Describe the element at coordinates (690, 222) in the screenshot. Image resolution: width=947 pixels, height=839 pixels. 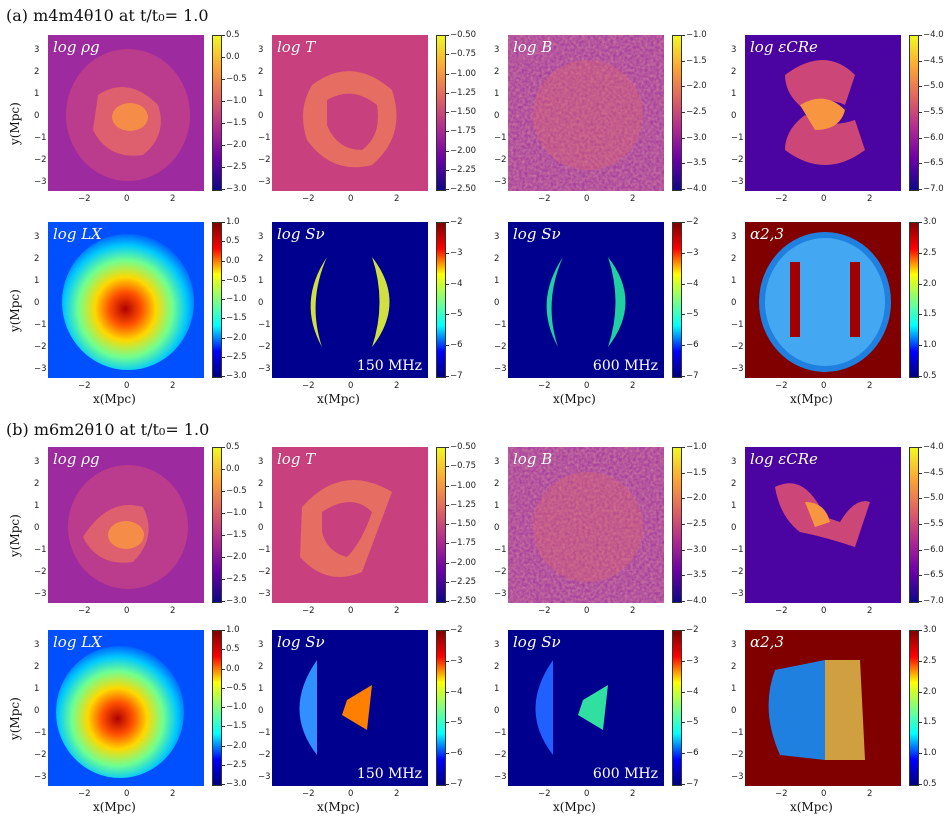
I see `colorbar-tick: −2` at that location.